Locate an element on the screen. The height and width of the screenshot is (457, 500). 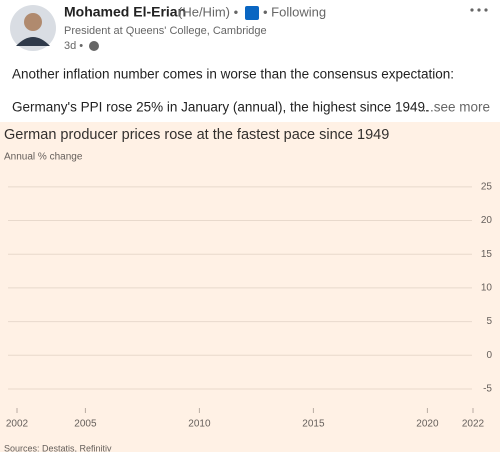
menu-dots is located at coordinates (479, 10).